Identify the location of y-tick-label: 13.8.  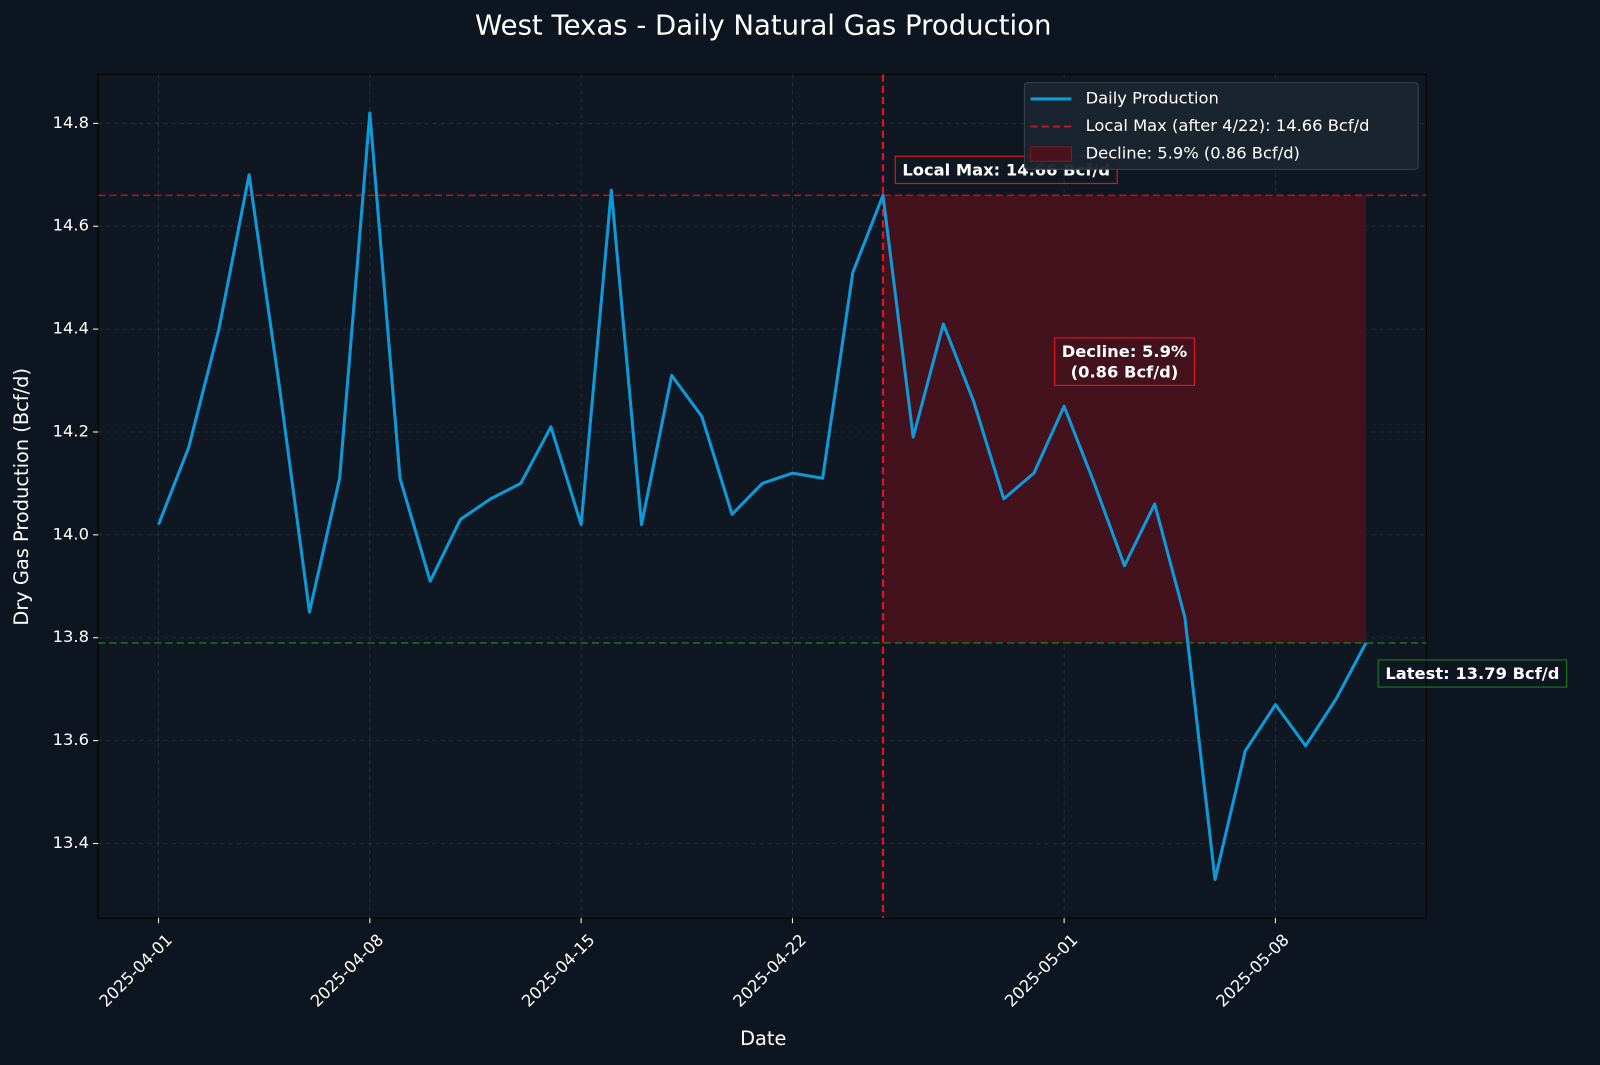
(71, 636).